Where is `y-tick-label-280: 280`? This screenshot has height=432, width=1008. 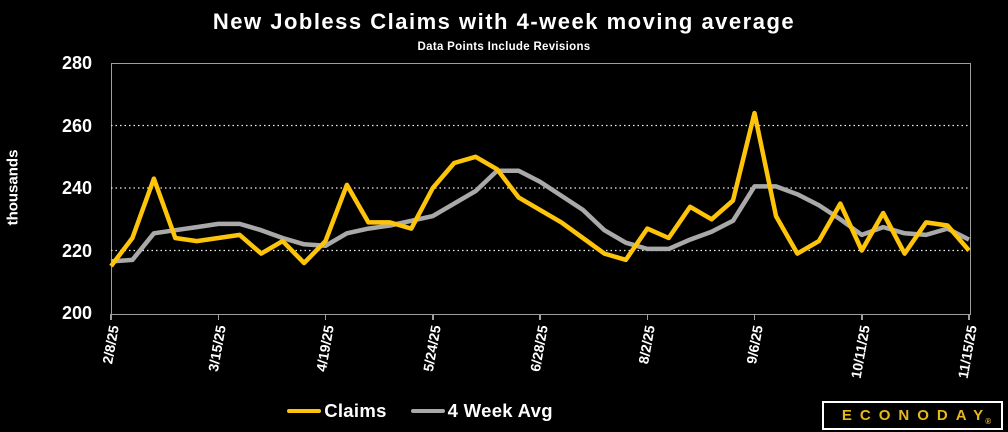
y-tick-label-280: 280 is located at coordinates (76, 63).